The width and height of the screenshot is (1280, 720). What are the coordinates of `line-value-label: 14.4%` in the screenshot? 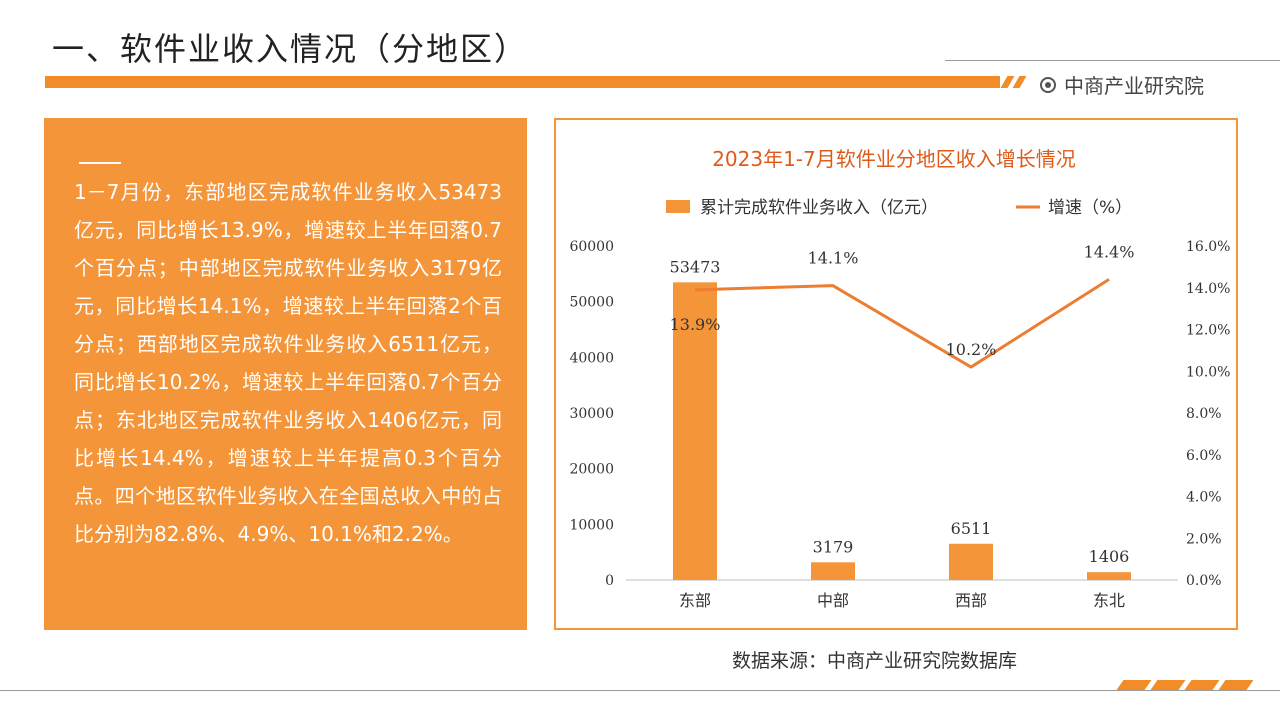 It's located at (1109, 251).